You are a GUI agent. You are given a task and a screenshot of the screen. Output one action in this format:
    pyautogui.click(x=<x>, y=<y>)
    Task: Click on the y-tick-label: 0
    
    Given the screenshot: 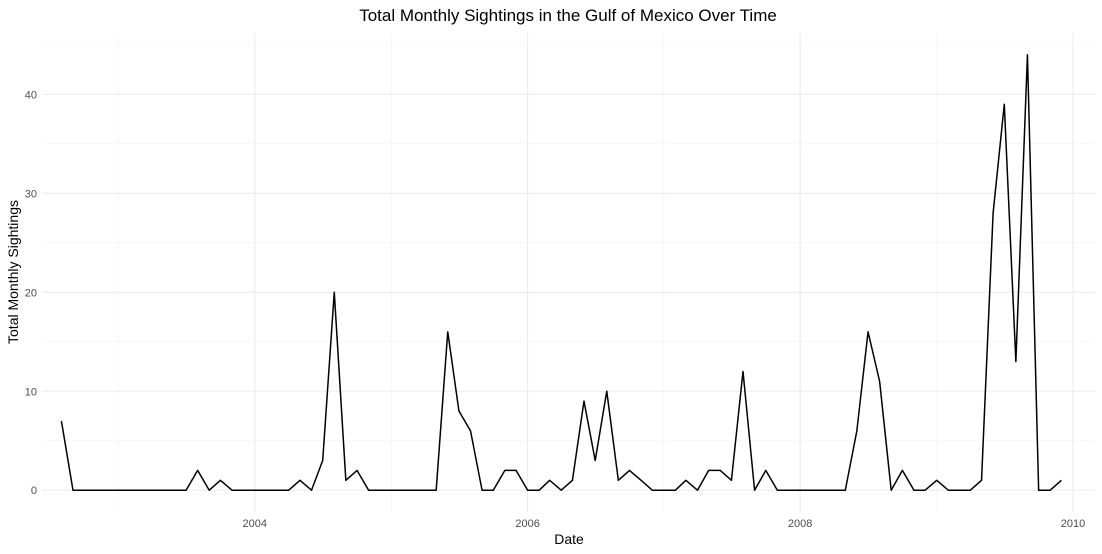 What is the action you would take?
    pyautogui.click(x=34, y=491)
    